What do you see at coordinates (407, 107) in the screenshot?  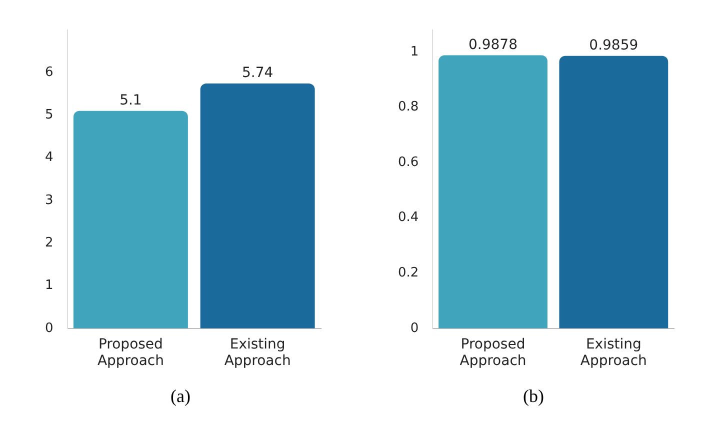 I see `y-tick-label: 0.8` at bounding box center [407, 107].